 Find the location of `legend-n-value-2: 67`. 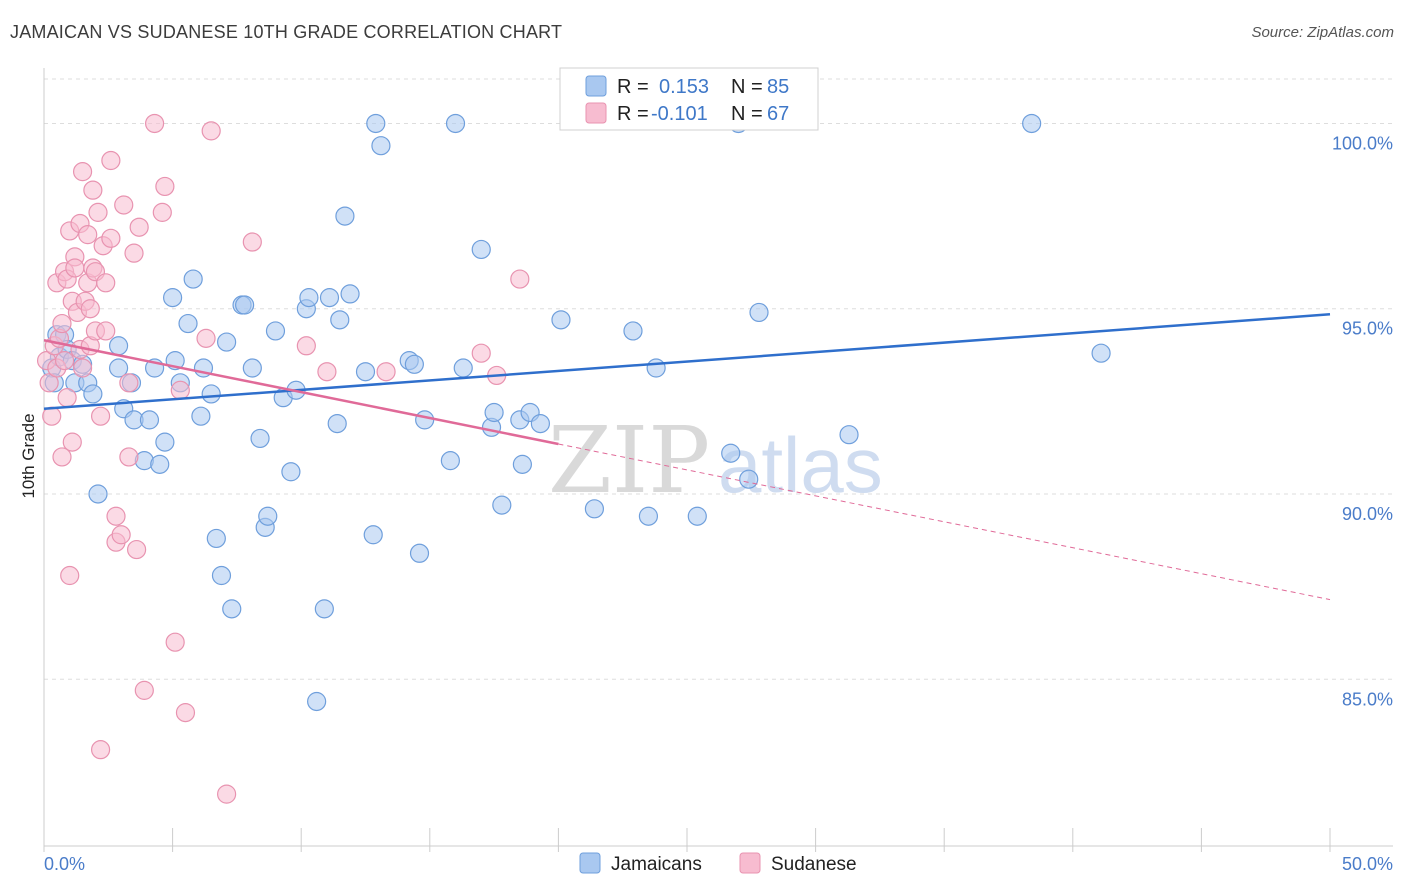

legend-n-value-2: 67 is located at coordinates (778, 114).